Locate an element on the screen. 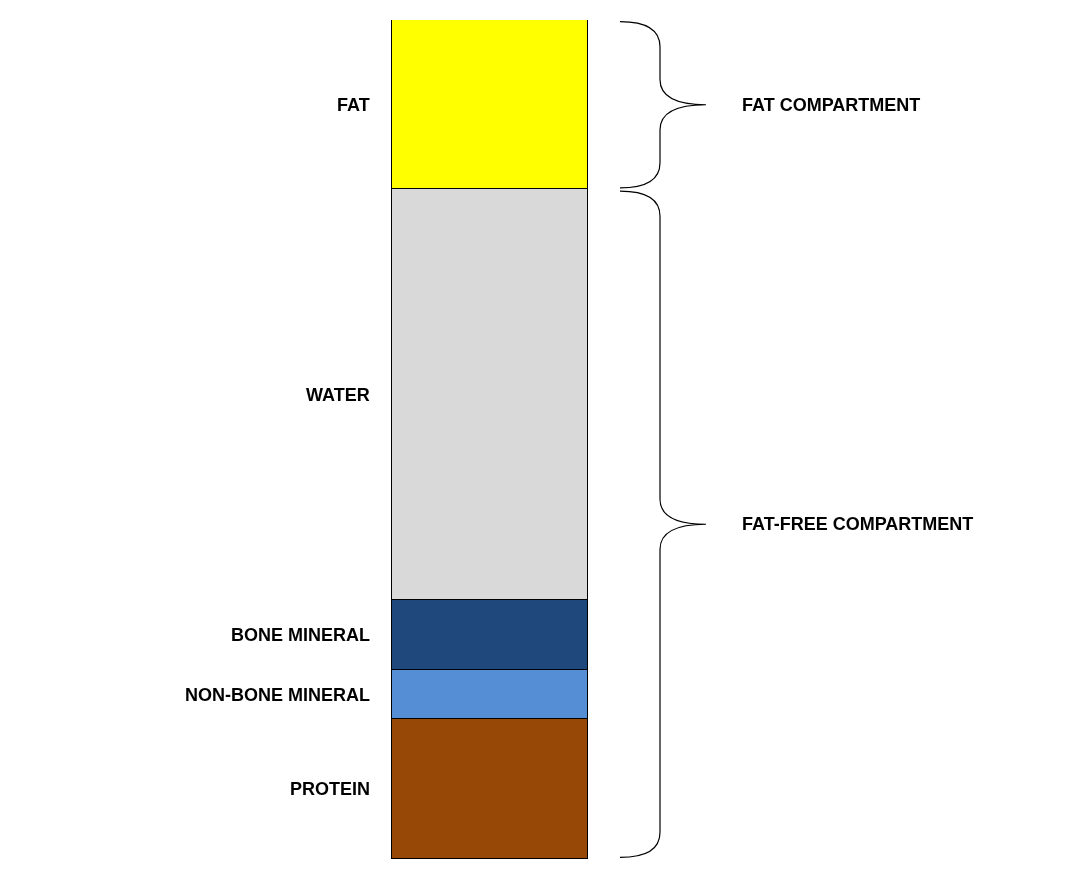 The width and height of the screenshot is (1076, 871). series-label: PROTEIN is located at coordinates (330, 789).